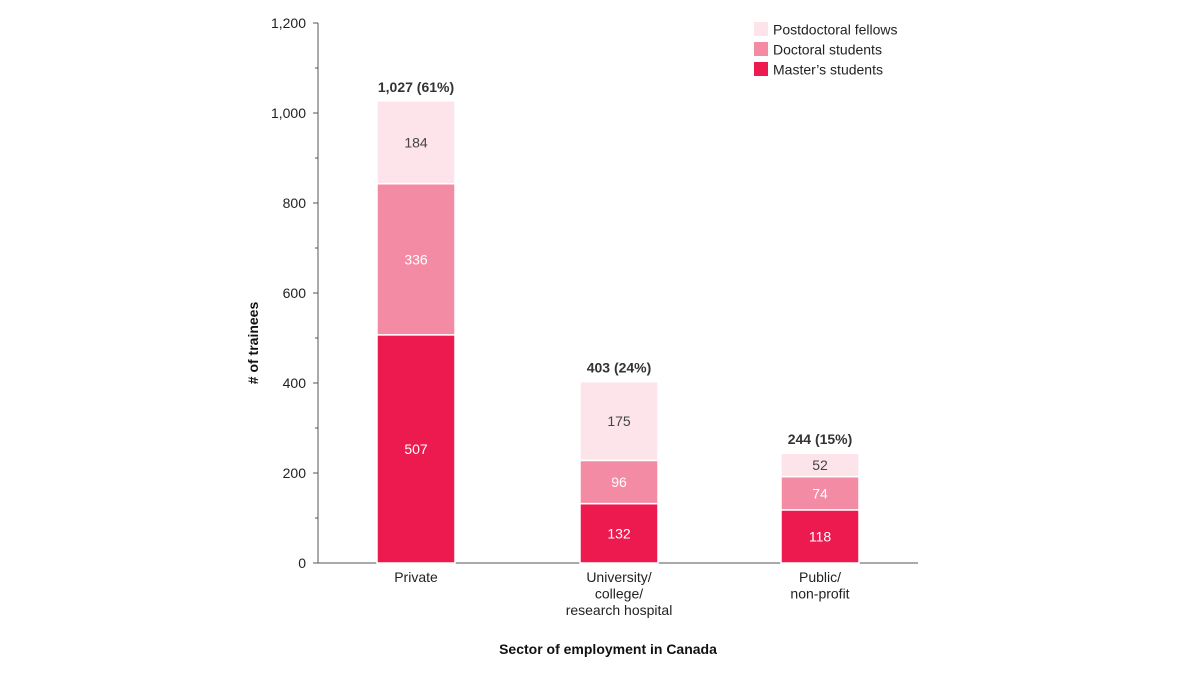 The width and height of the screenshot is (1200, 675). I want to click on legend-label: Master’s students, so click(828, 70).